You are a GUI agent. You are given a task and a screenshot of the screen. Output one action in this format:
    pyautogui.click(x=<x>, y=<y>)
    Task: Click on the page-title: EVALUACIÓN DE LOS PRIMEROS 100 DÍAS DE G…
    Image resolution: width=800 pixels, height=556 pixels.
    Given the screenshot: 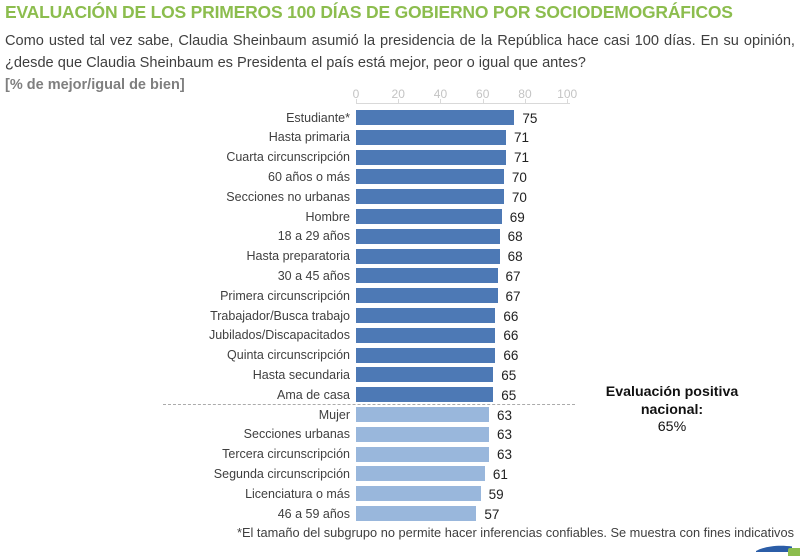 What is the action you would take?
    pyautogui.click(x=369, y=12)
    